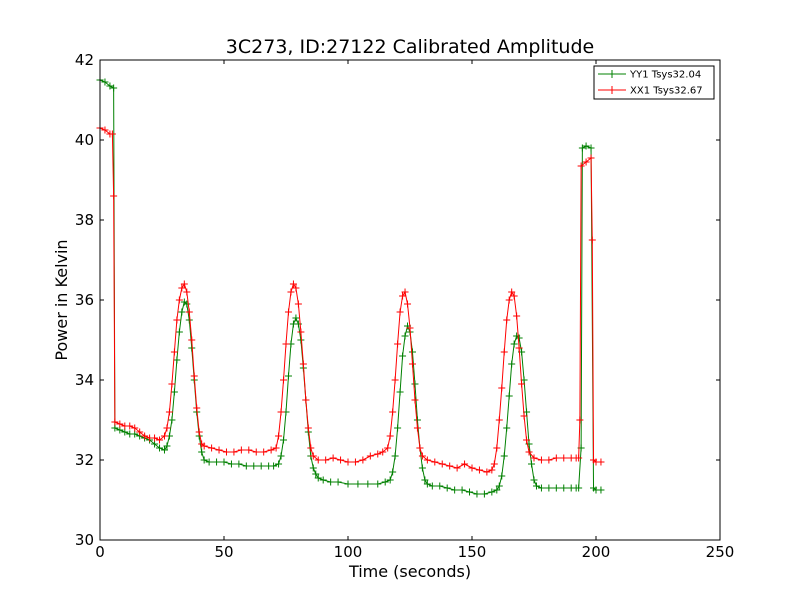  I want to click on legend-box, so click(654, 82).